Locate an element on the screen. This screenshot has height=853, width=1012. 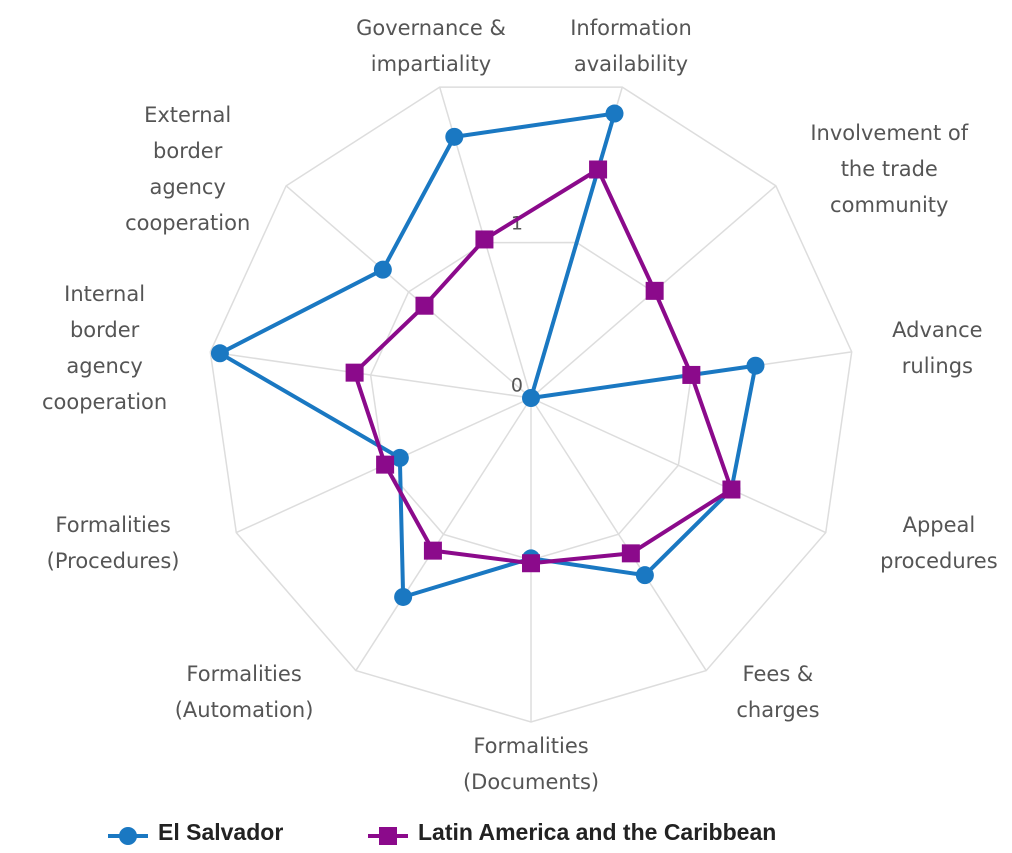
legend-label: El Salvador is located at coordinates (221, 832).